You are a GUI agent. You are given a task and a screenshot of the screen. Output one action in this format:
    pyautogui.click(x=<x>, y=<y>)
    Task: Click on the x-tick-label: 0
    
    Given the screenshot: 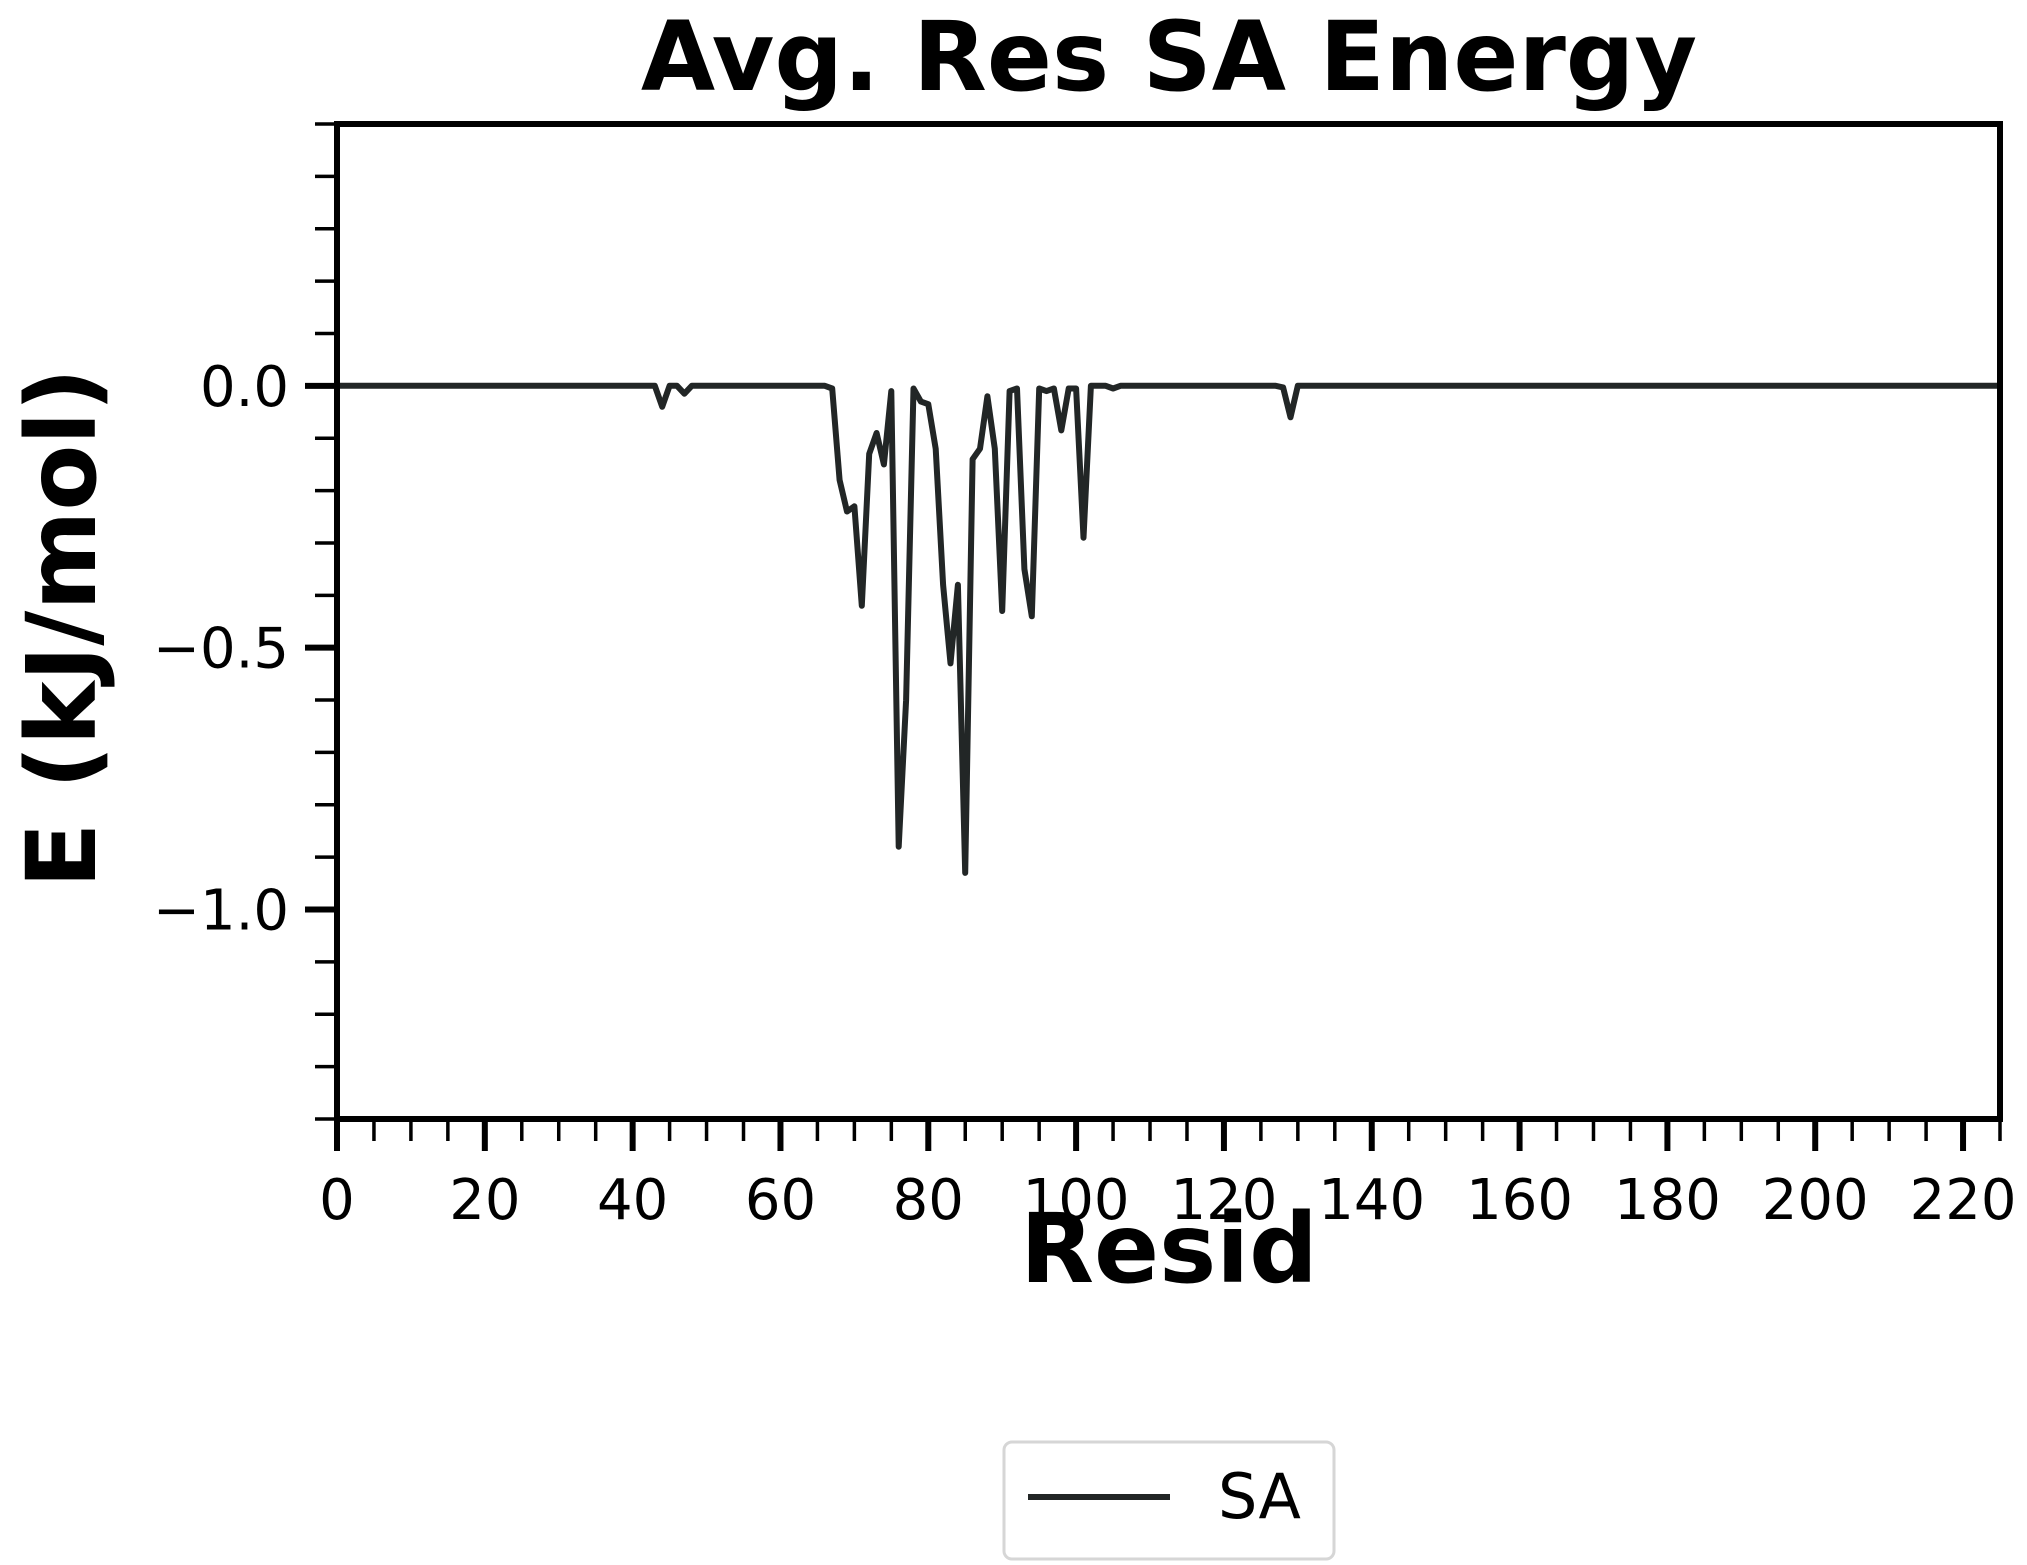 What is the action you would take?
    pyautogui.click(x=337, y=1200)
    